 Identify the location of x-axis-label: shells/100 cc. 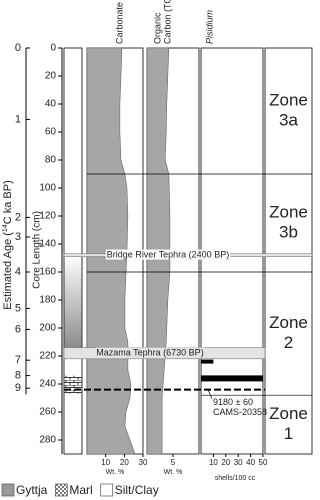
(235, 478).